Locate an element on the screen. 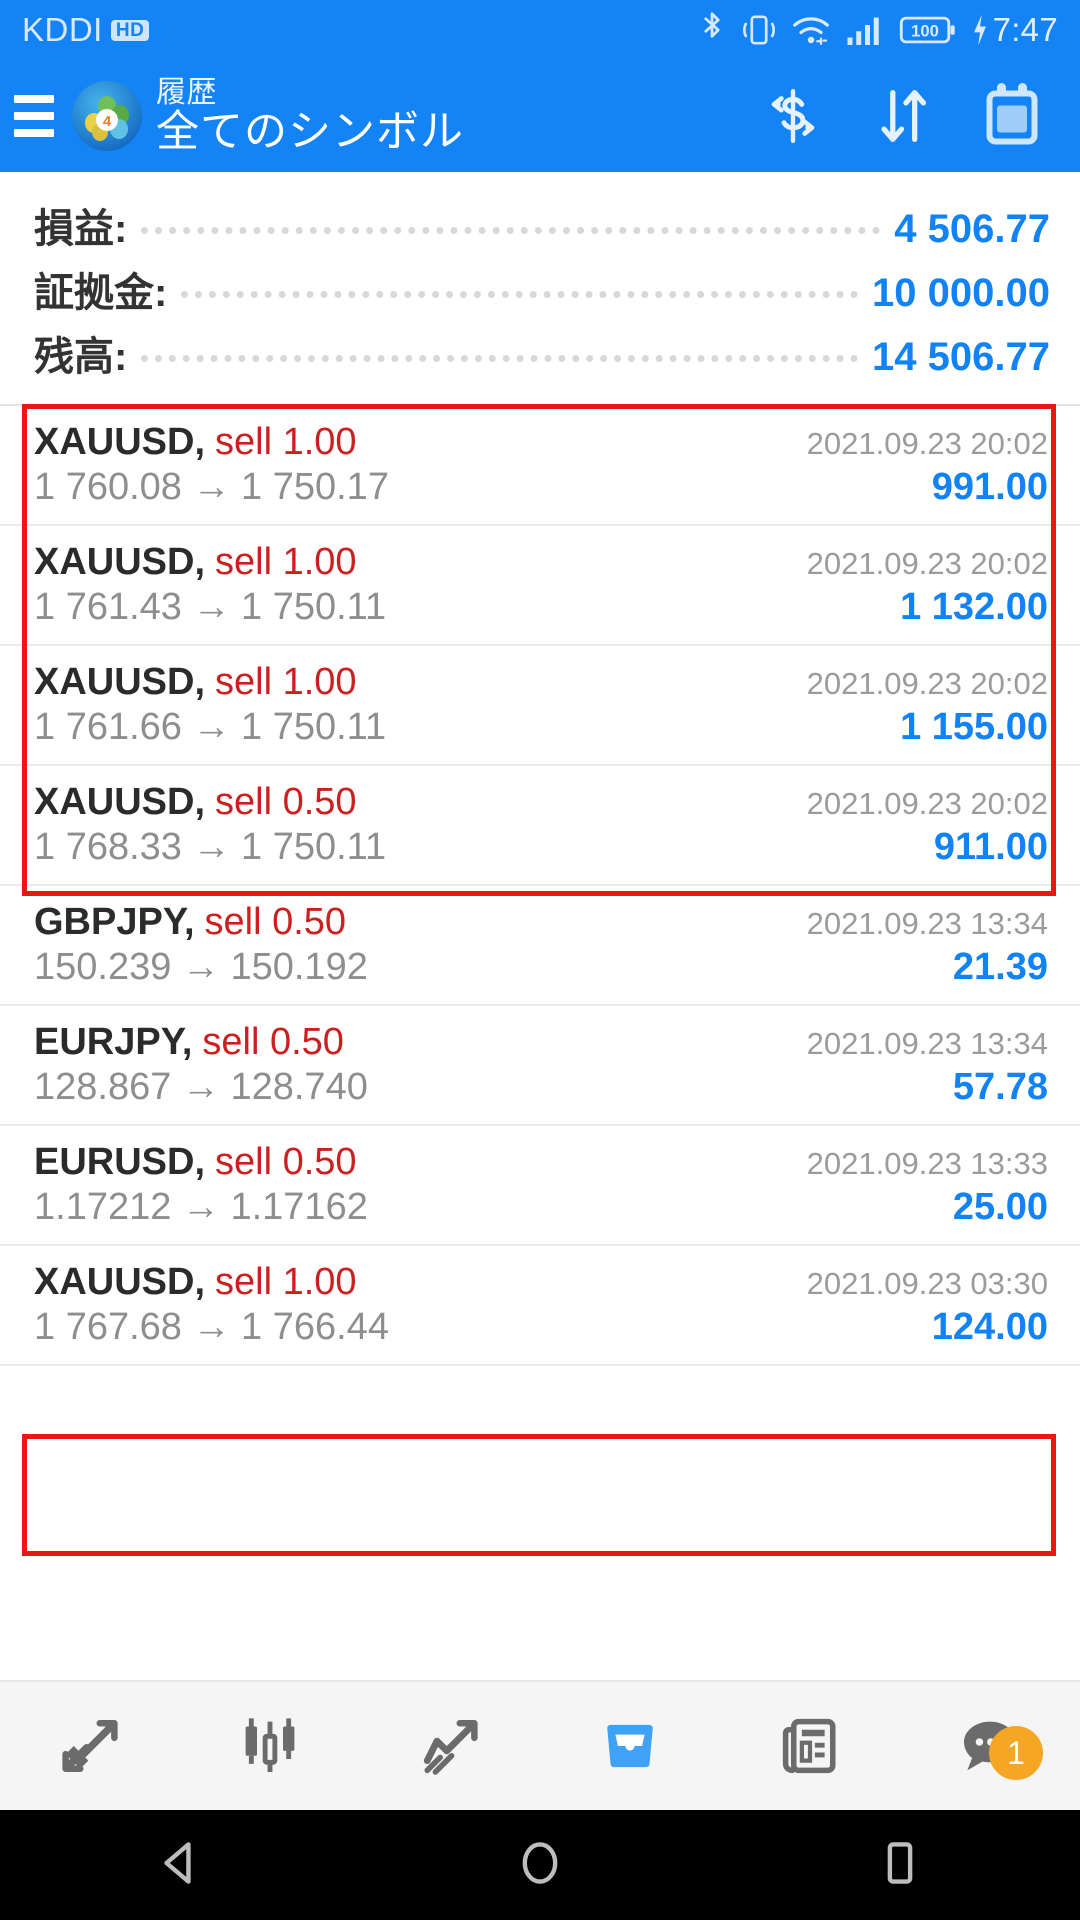 The width and height of the screenshot is (1080, 1920). hamburger-menu-icon is located at coordinates (34, 116).